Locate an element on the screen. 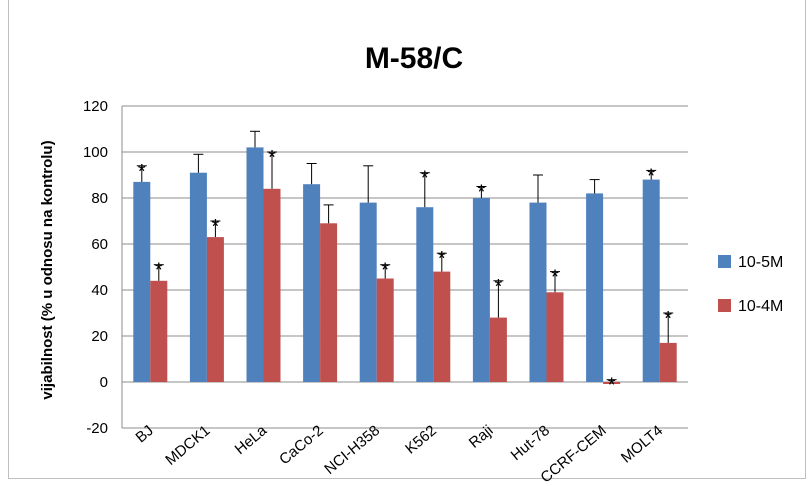  category-label: CaCo-2 is located at coordinates (301, 445).